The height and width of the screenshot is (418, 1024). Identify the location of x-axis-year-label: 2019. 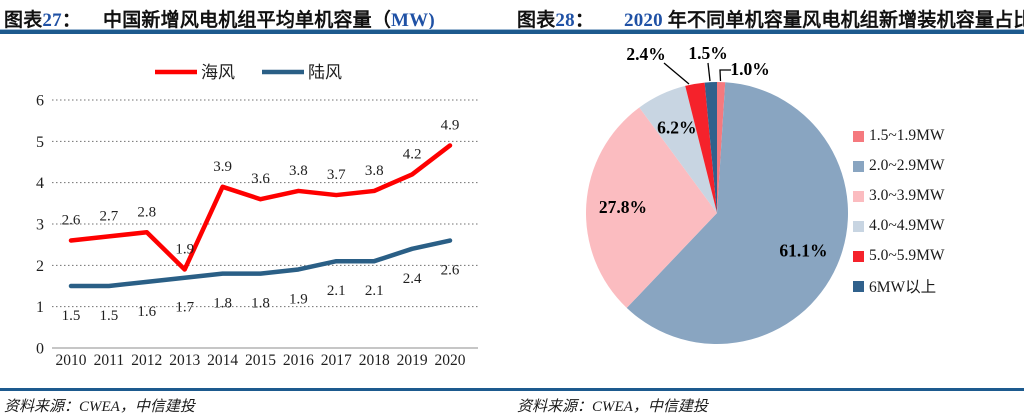
(412, 360).